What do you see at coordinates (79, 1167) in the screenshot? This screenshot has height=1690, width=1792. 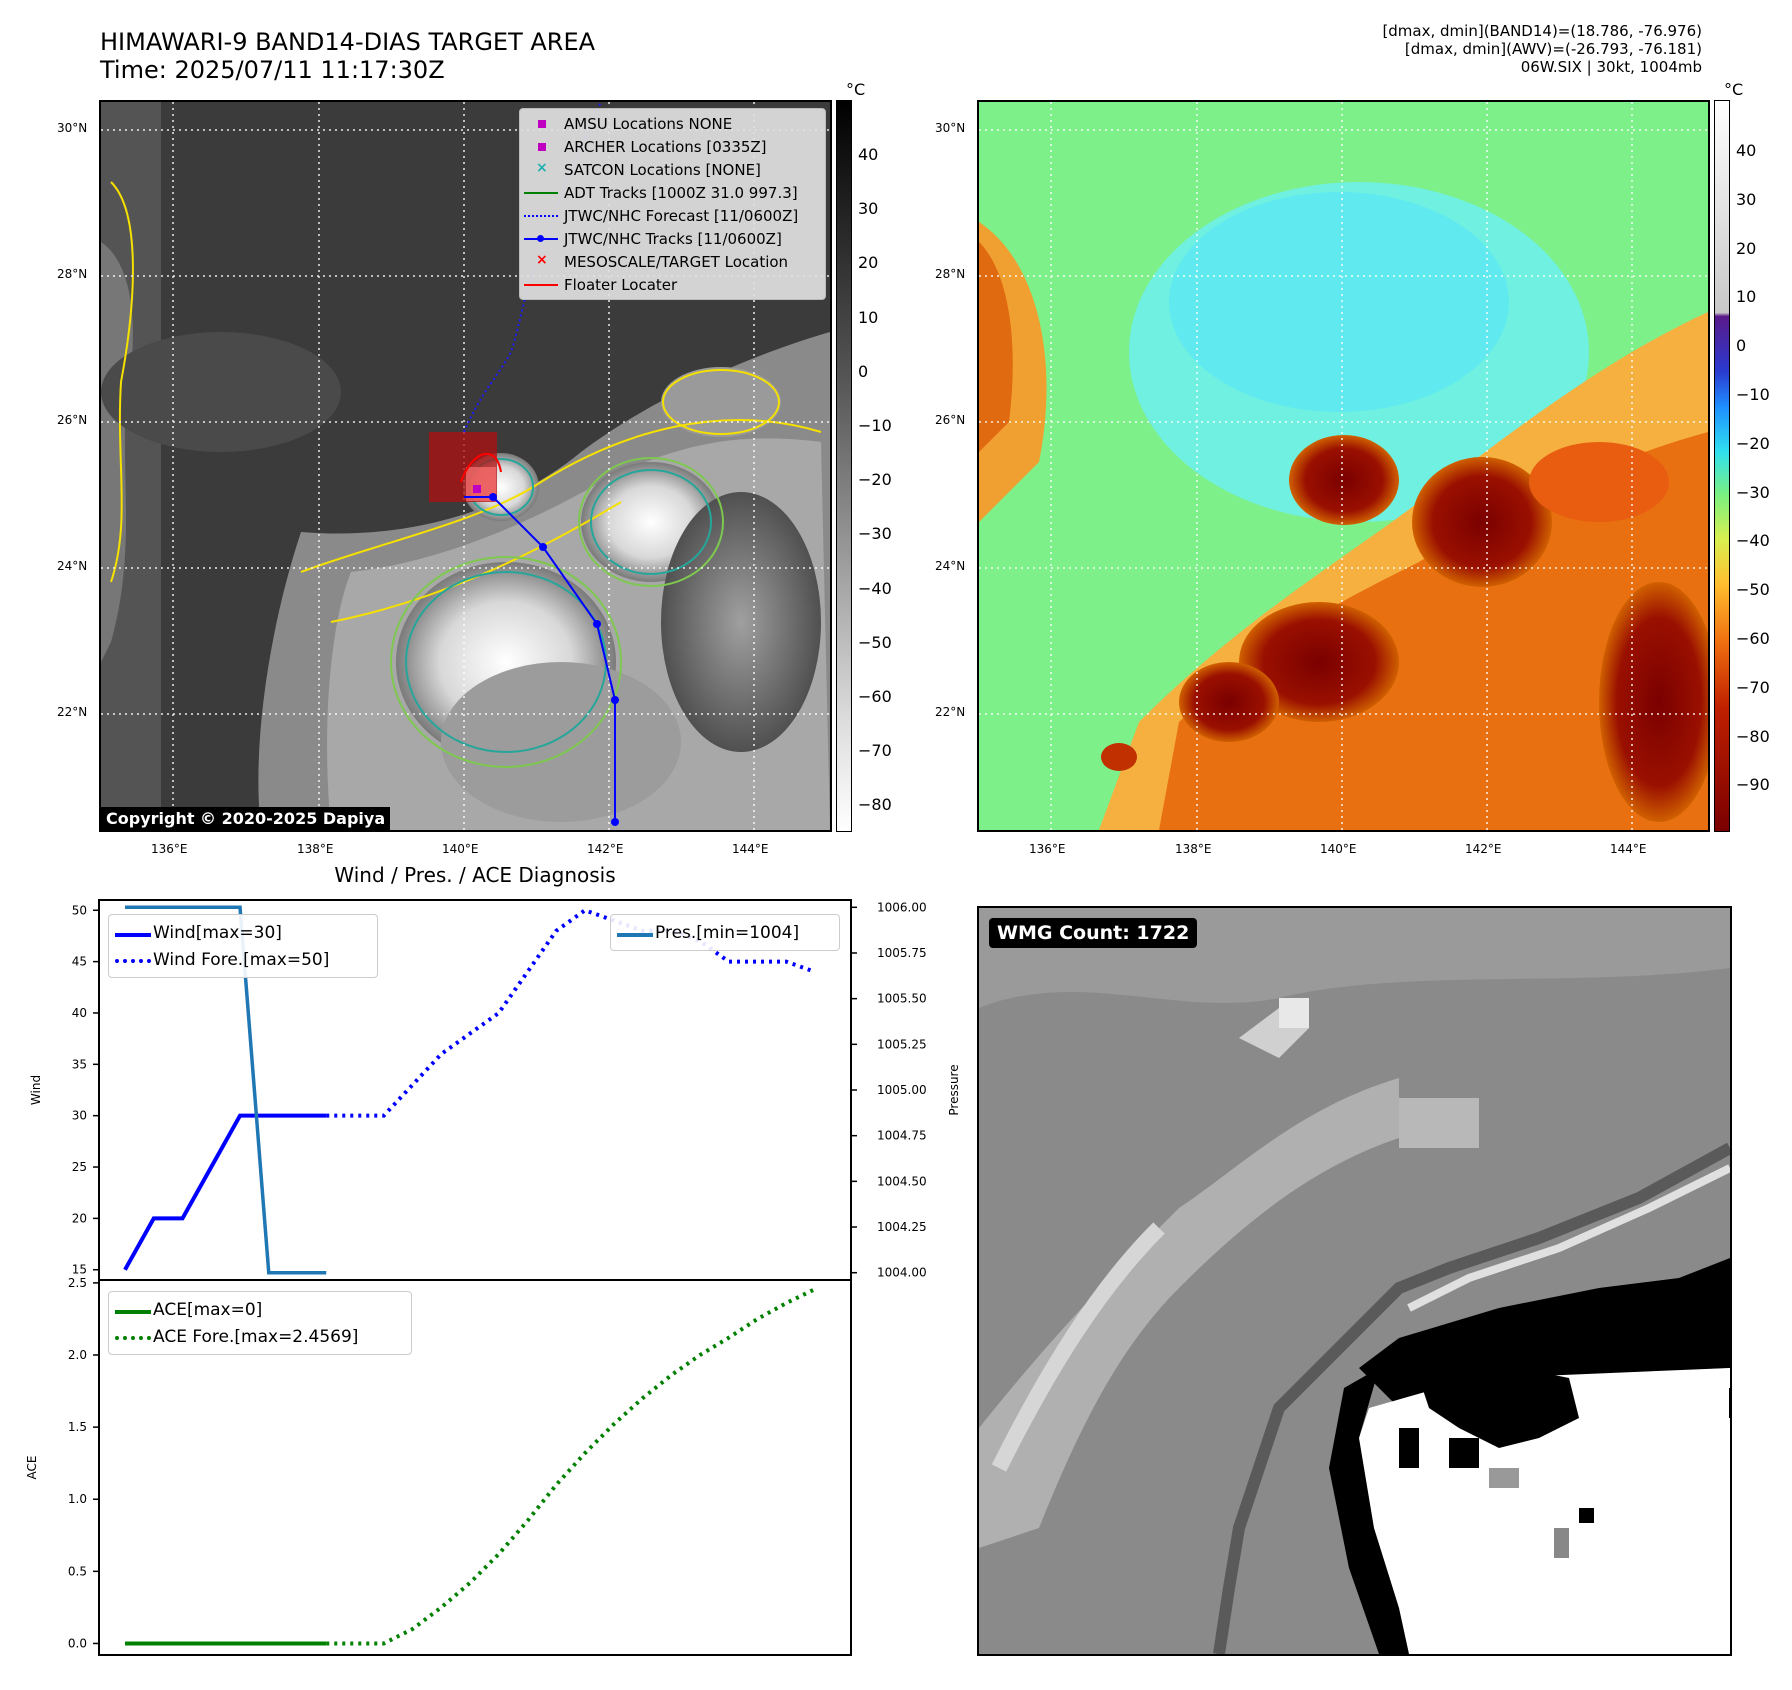 I see `wind-tick-label-2: 25` at bounding box center [79, 1167].